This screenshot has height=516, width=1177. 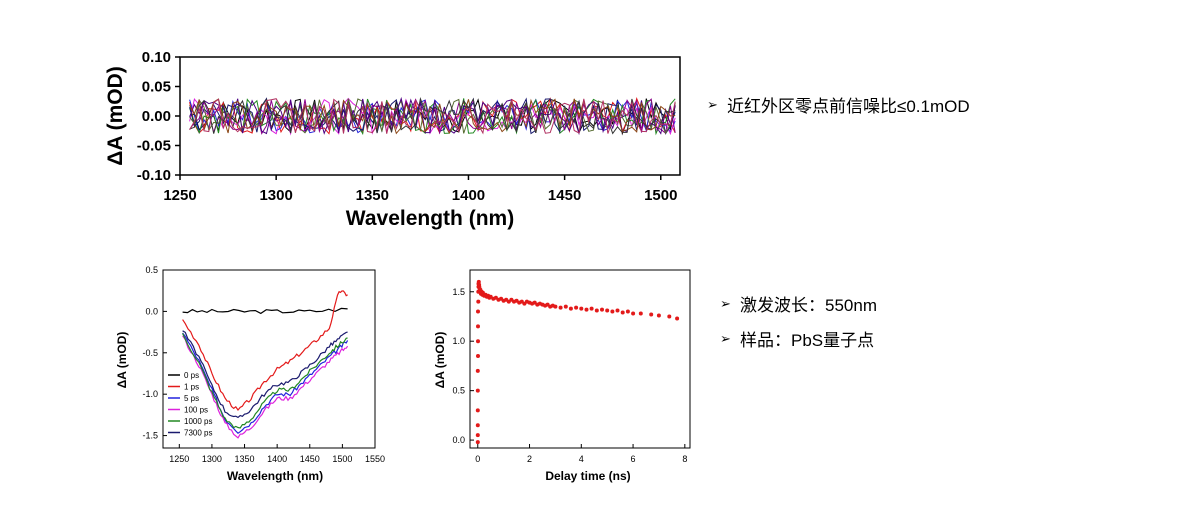 I want to click on noise-x-tick-label: 1450, so click(x=564, y=195).